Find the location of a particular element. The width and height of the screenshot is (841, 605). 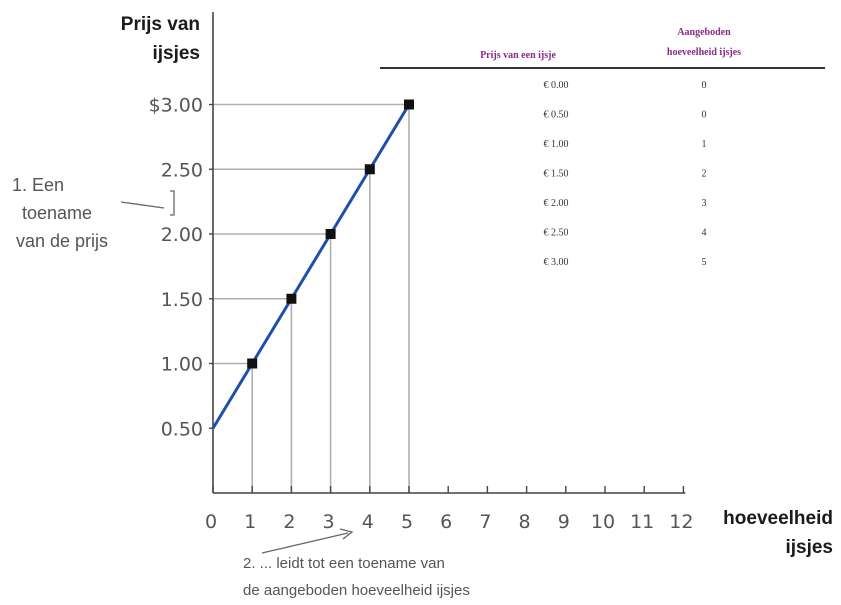

x-tick-label: 3 is located at coordinates (329, 522).